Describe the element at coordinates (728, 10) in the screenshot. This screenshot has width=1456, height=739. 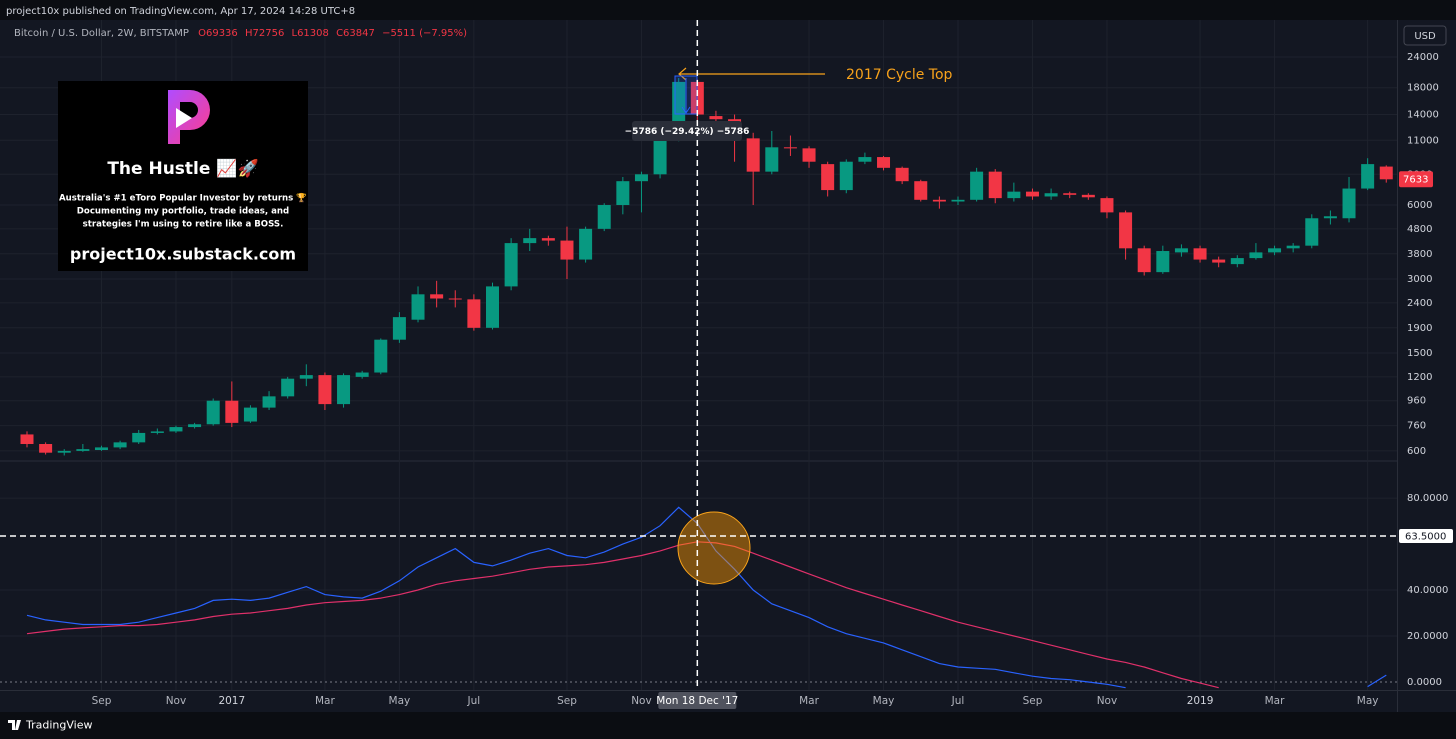
I see `header-bar` at that location.